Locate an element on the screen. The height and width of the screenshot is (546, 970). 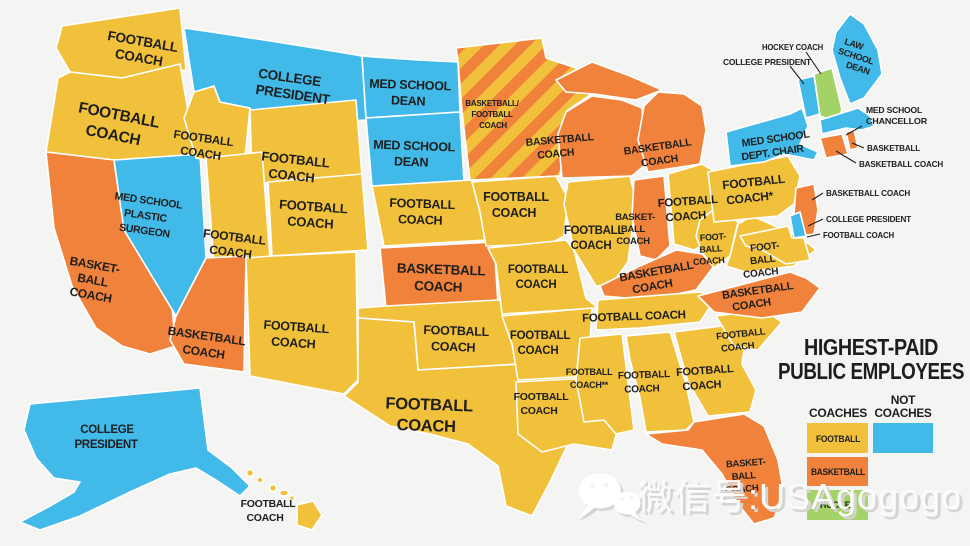
label-alaska: PRESIDENT is located at coordinates (105, 445).